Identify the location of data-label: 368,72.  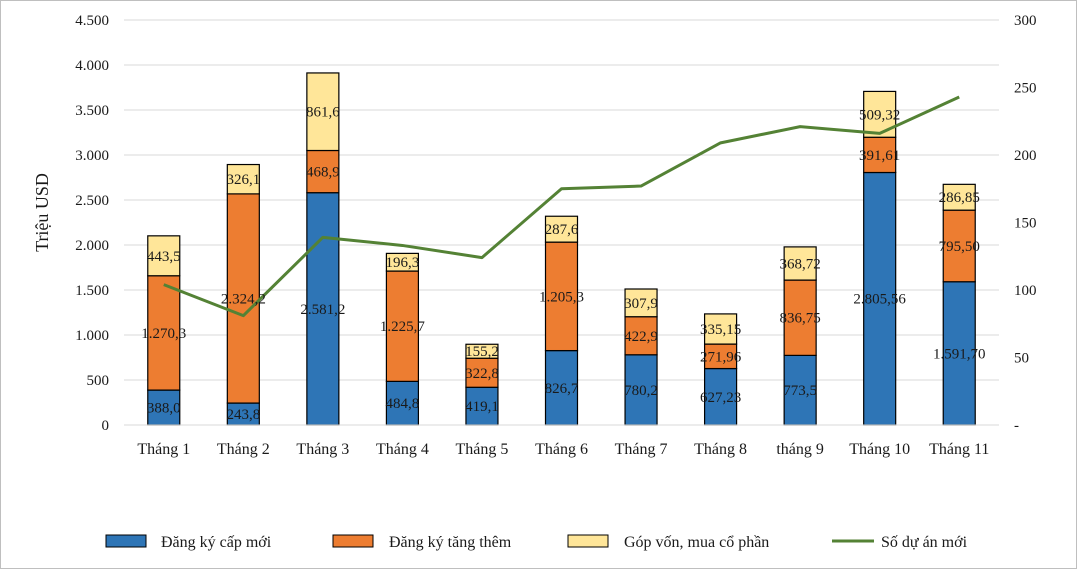
(800, 264).